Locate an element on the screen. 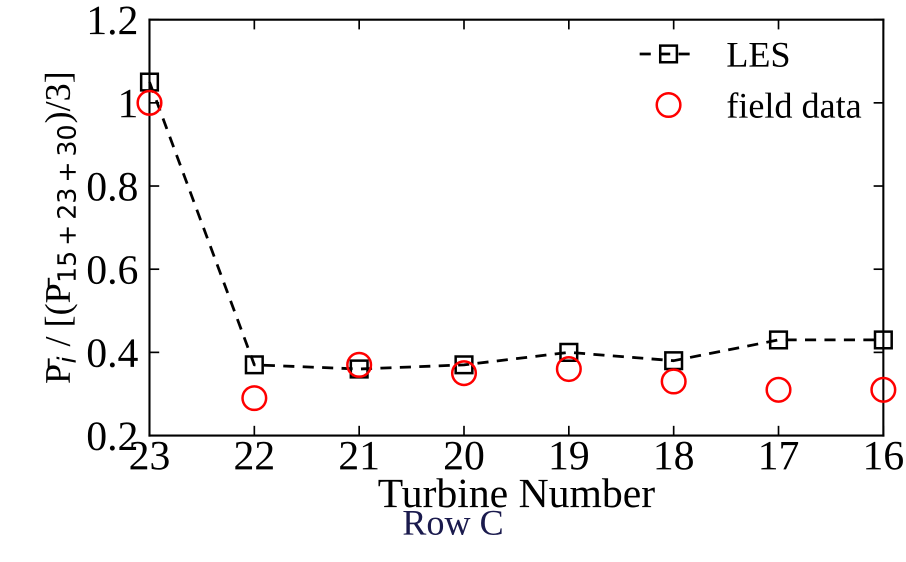  y-tick-label: 0.4 is located at coordinates (113, 353).